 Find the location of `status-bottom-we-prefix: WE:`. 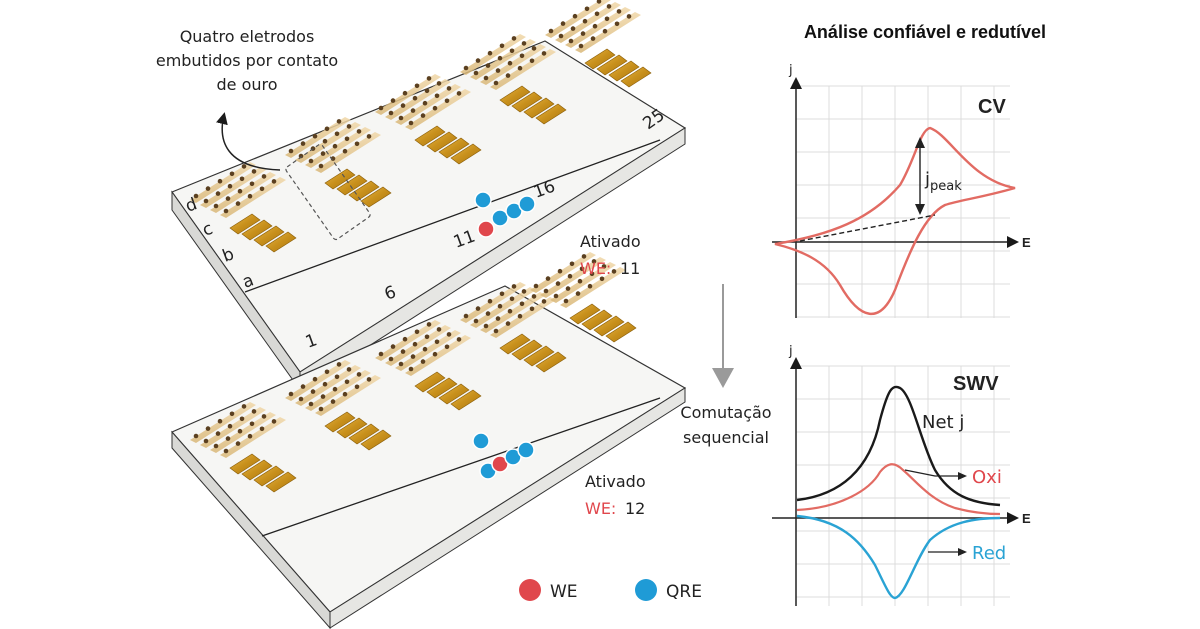

status-bottom-we-prefix: WE: is located at coordinates (600, 508).